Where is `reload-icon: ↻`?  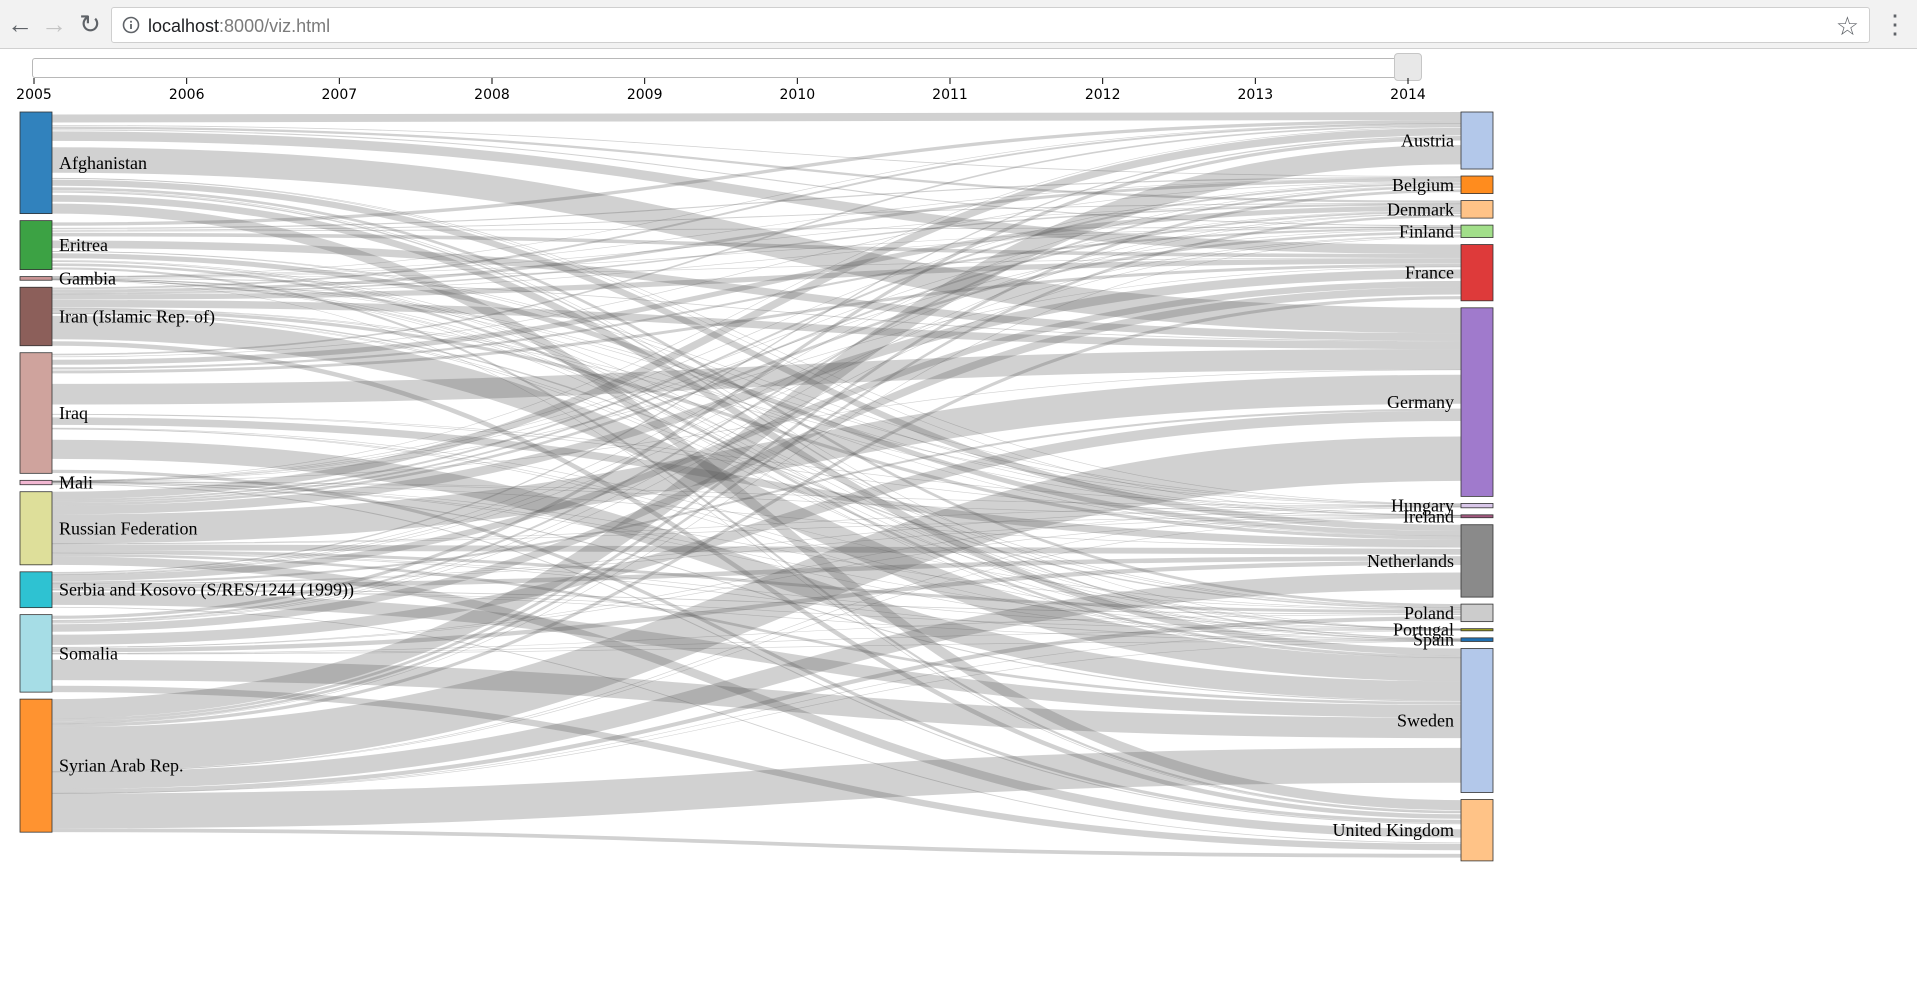
reload-icon: ↻ is located at coordinates (90, 23).